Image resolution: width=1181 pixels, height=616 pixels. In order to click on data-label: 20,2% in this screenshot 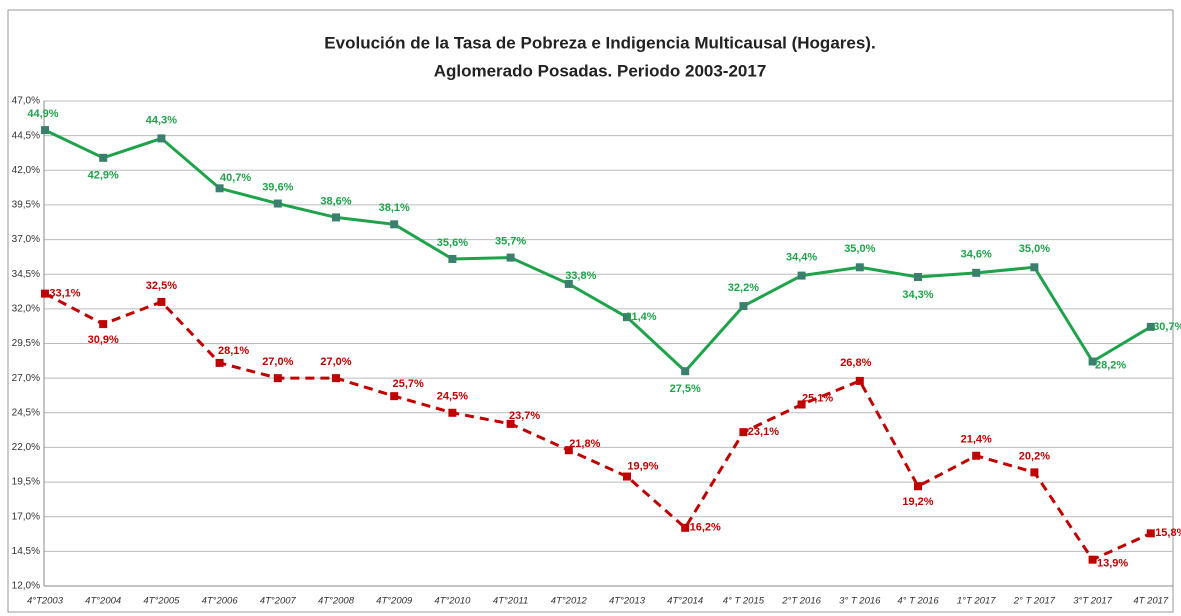, I will do `click(1034, 456)`.